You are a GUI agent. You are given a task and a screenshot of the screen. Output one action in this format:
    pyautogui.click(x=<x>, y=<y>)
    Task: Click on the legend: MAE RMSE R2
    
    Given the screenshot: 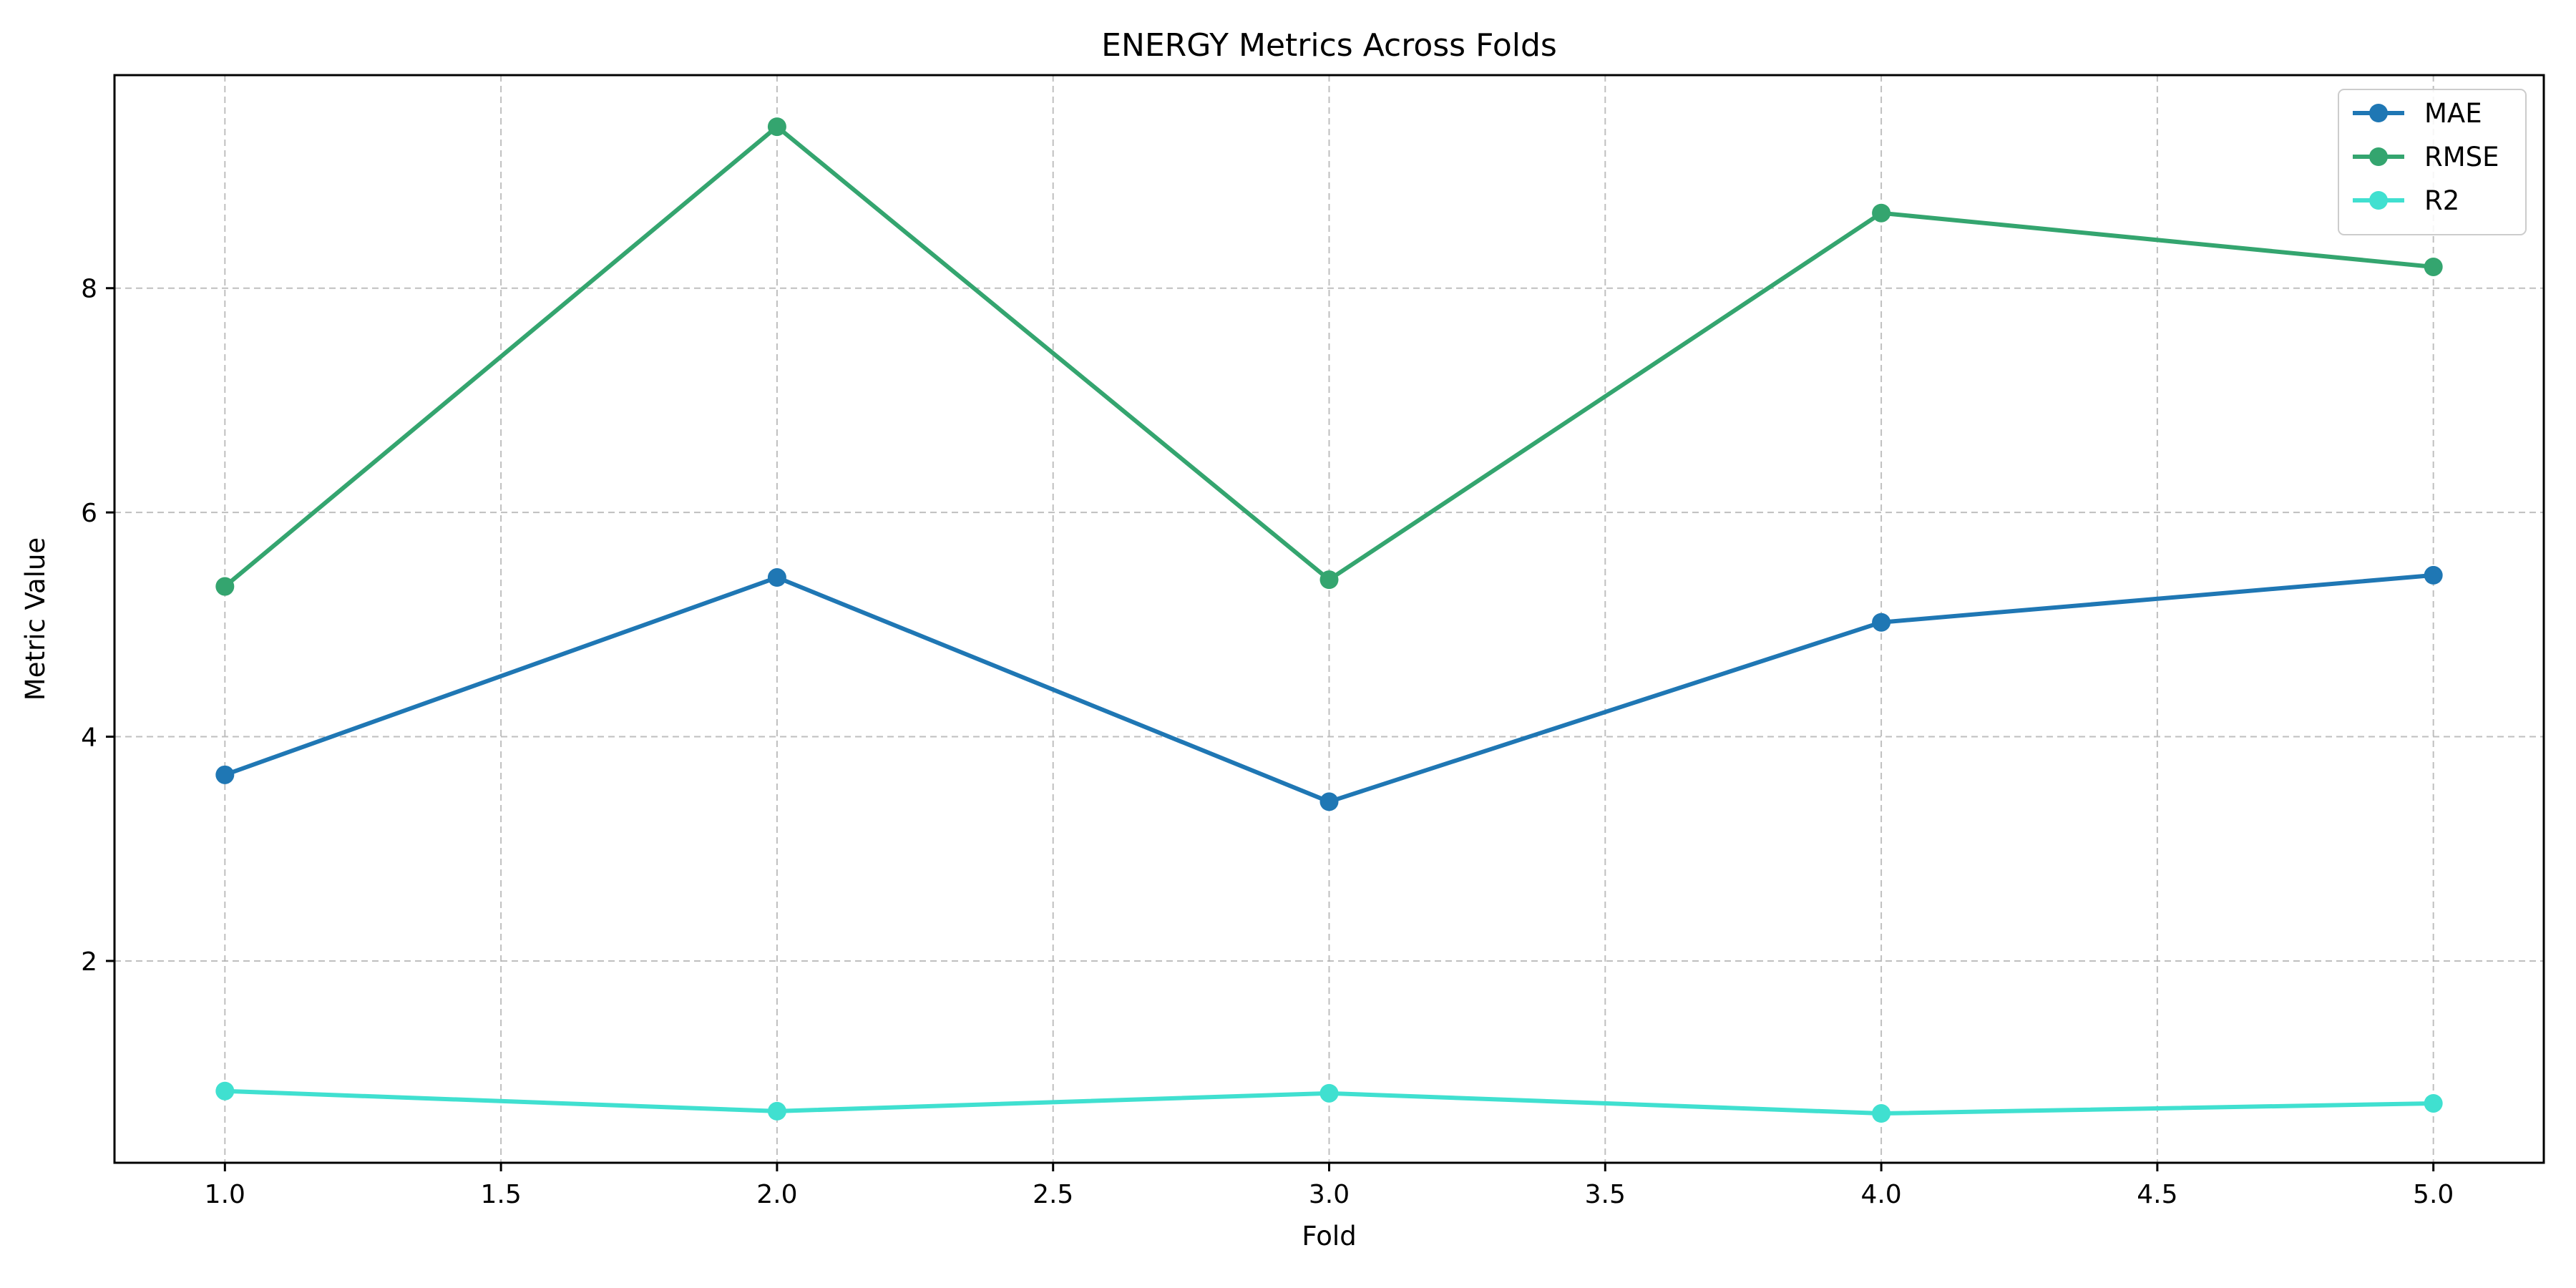 What is the action you would take?
    pyautogui.click(x=2432, y=162)
    